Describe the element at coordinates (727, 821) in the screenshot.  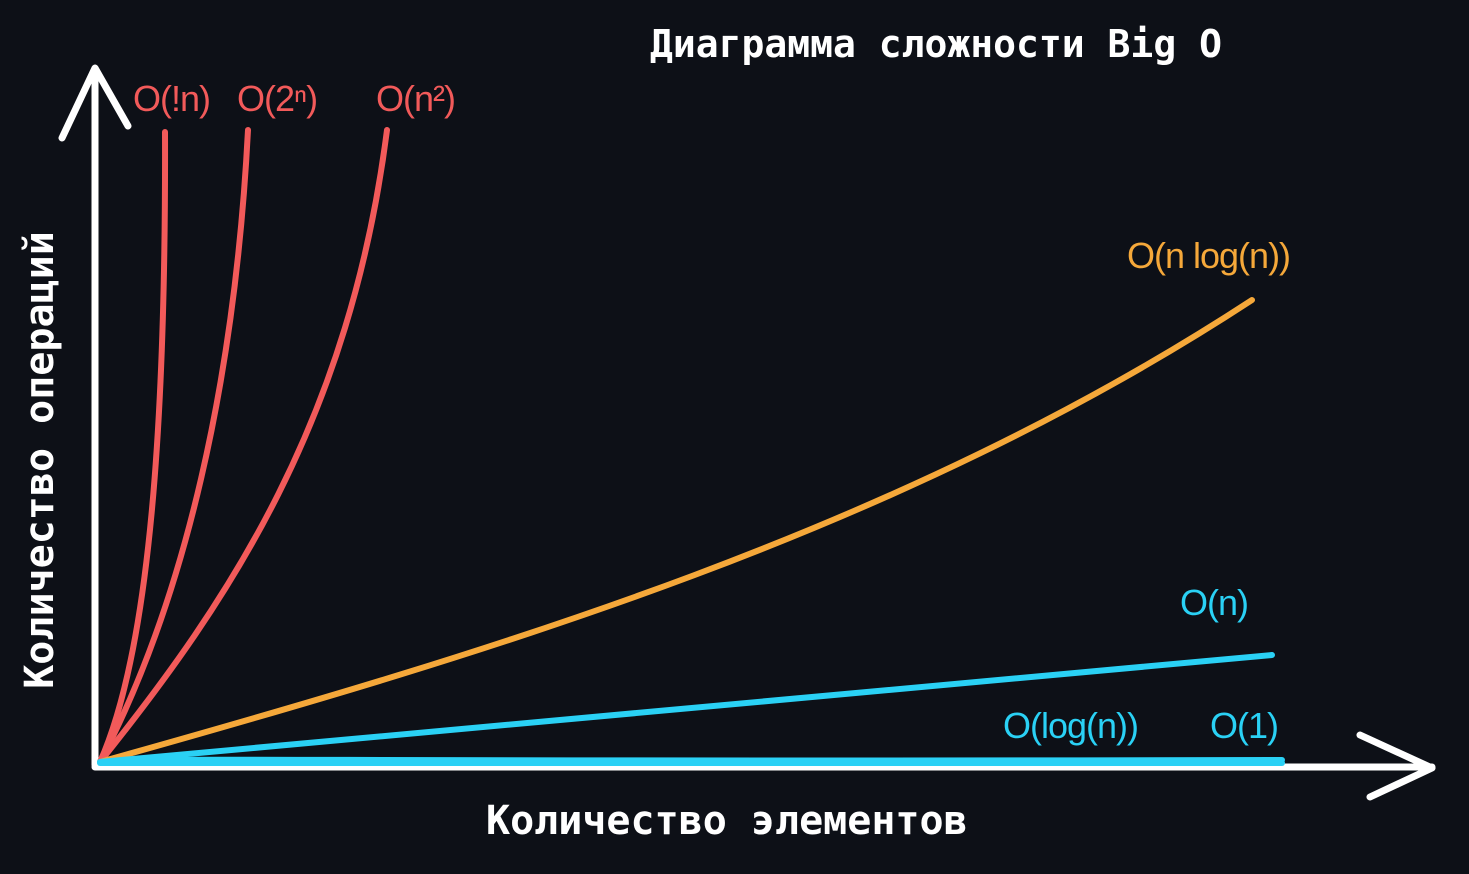
I see `x-axis-label: Количество элементов` at that location.